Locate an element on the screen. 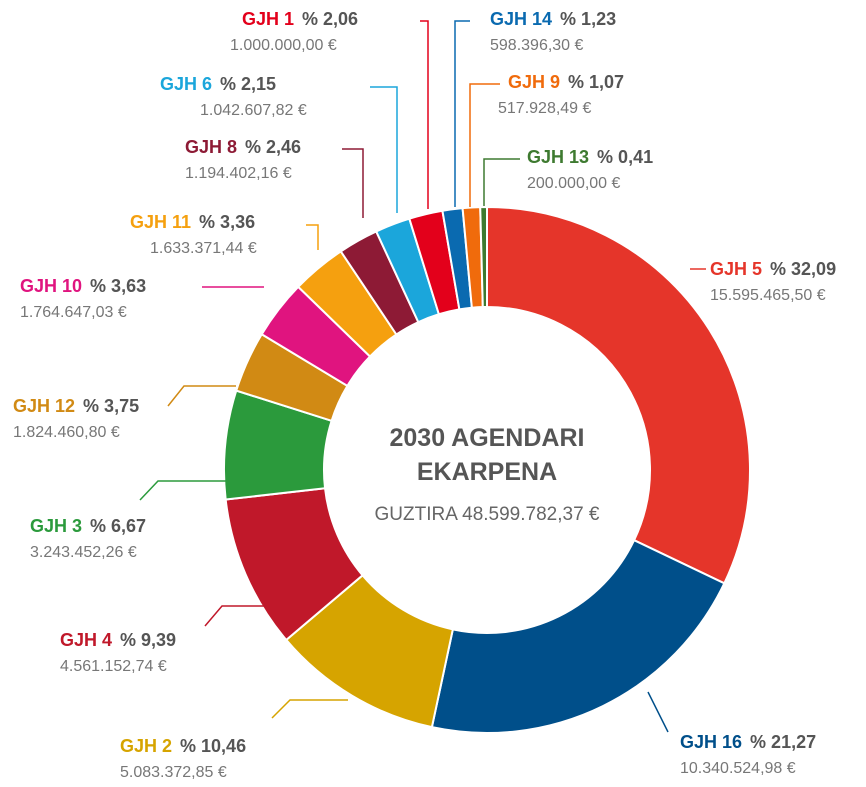 This screenshot has height=787, width=866. slice-label: GJH 1 % 2,06 is located at coordinates (300, 19).